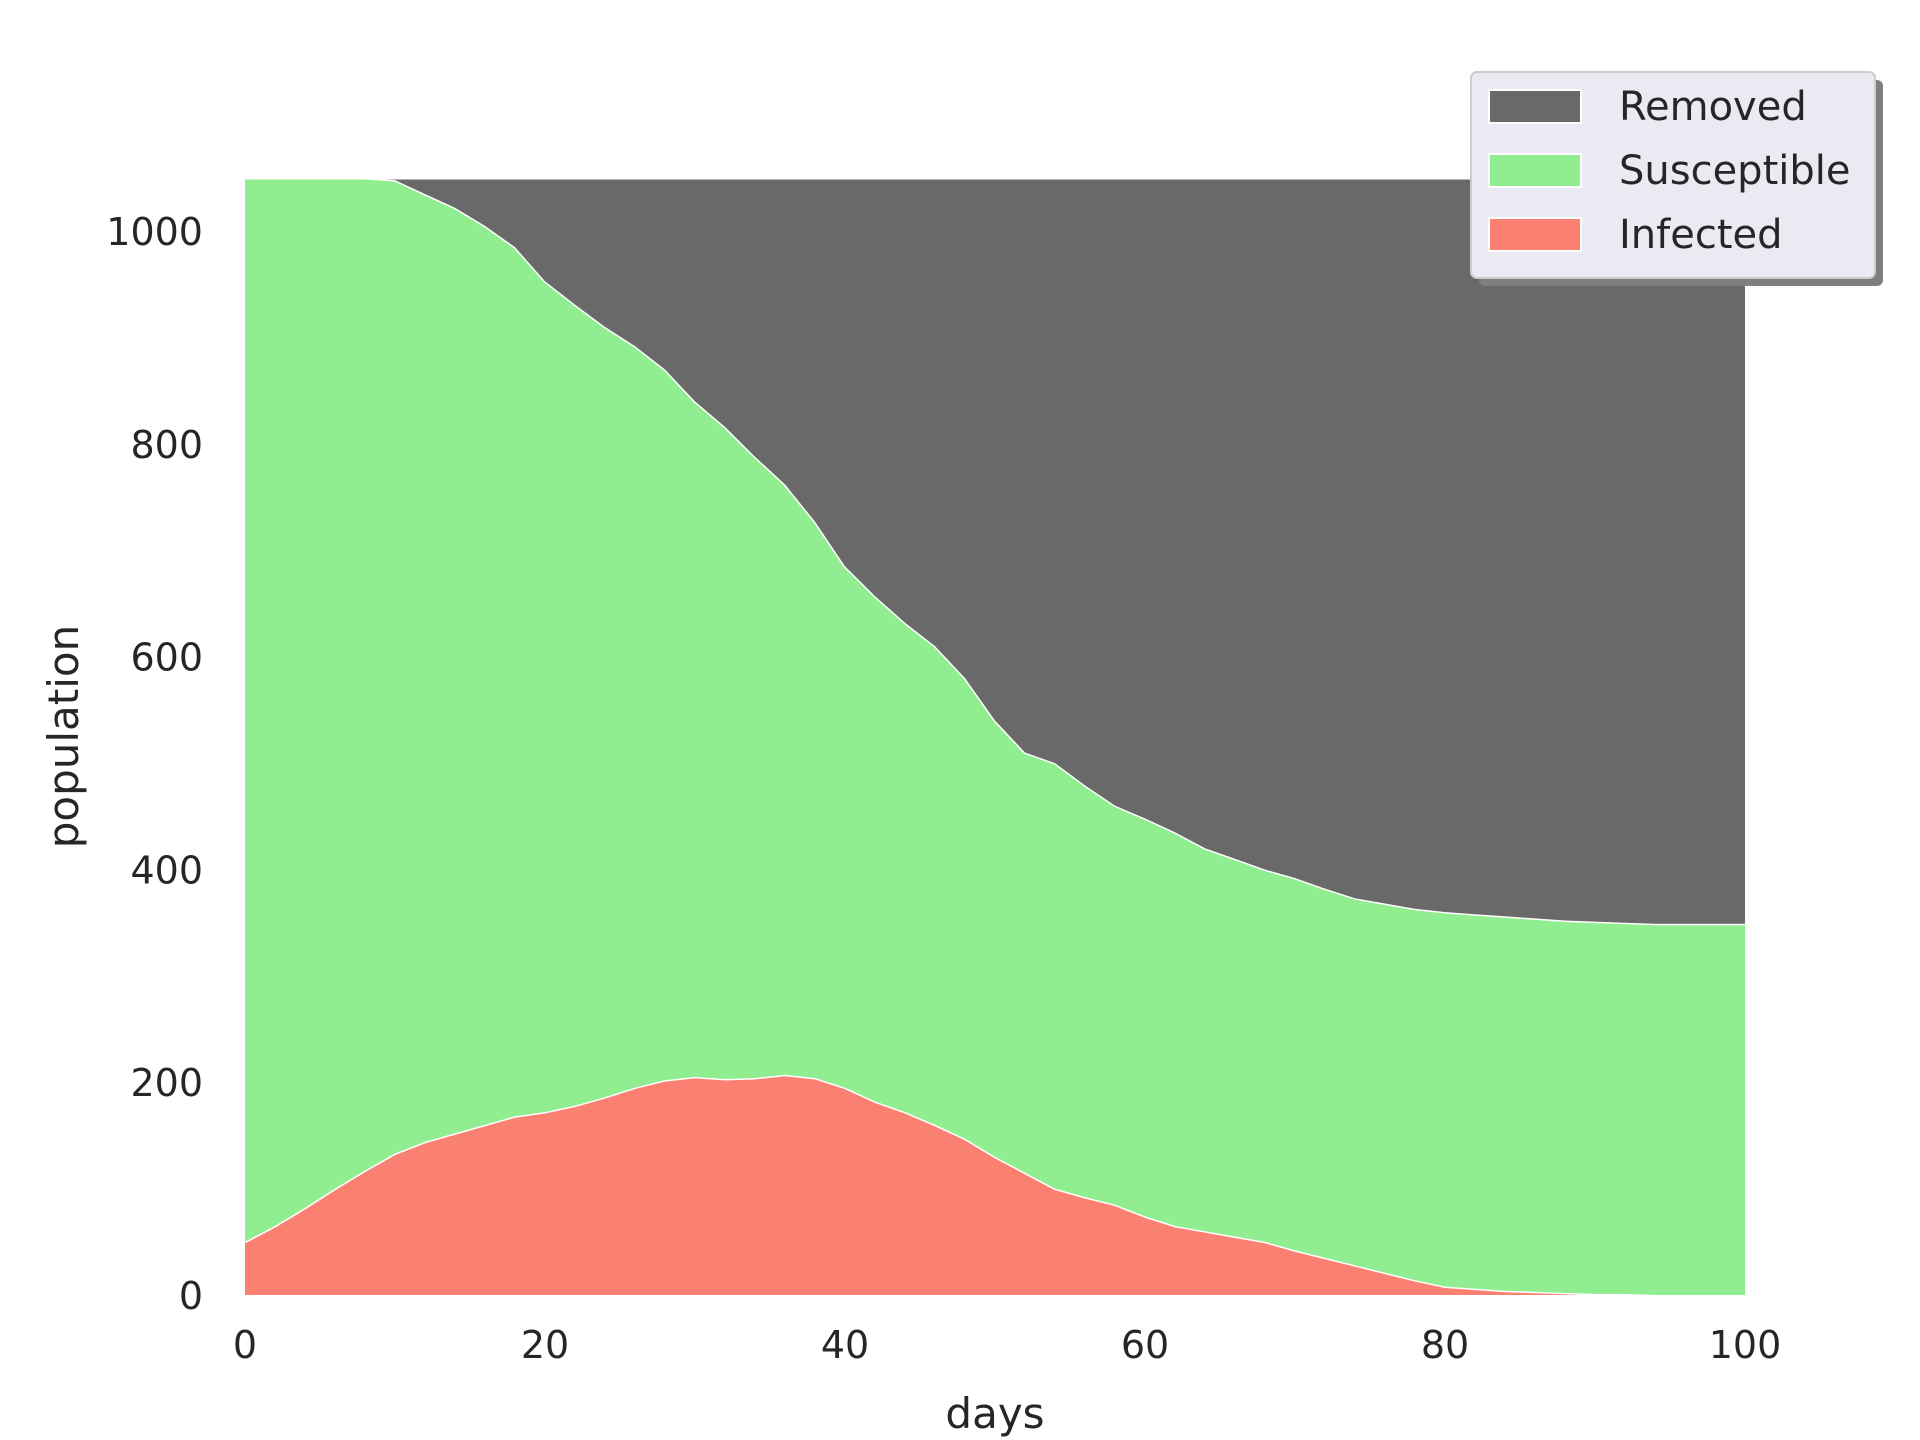 Image resolution: width=1920 pixels, height=1440 pixels. Describe the element at coordinates (191, 1296) in the screenshot. I see `y-tick-label: 0` at that location.